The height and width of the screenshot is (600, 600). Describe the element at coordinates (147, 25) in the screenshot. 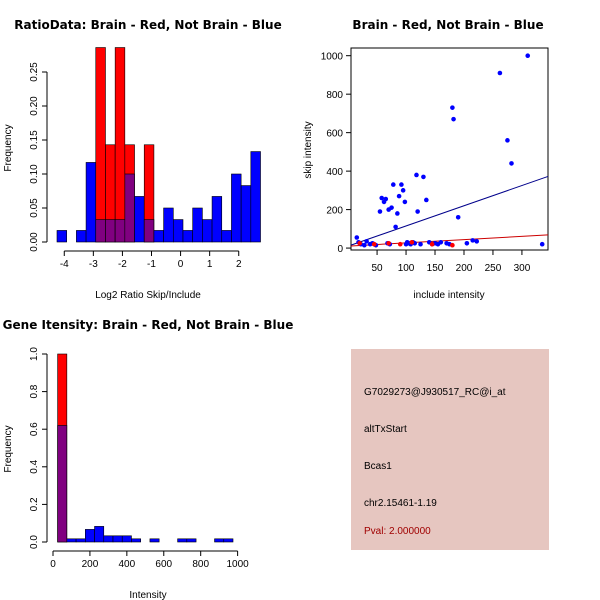

I see `ratio-title: RatioData: Brain - Red, Not Brain - Blue` at that location.